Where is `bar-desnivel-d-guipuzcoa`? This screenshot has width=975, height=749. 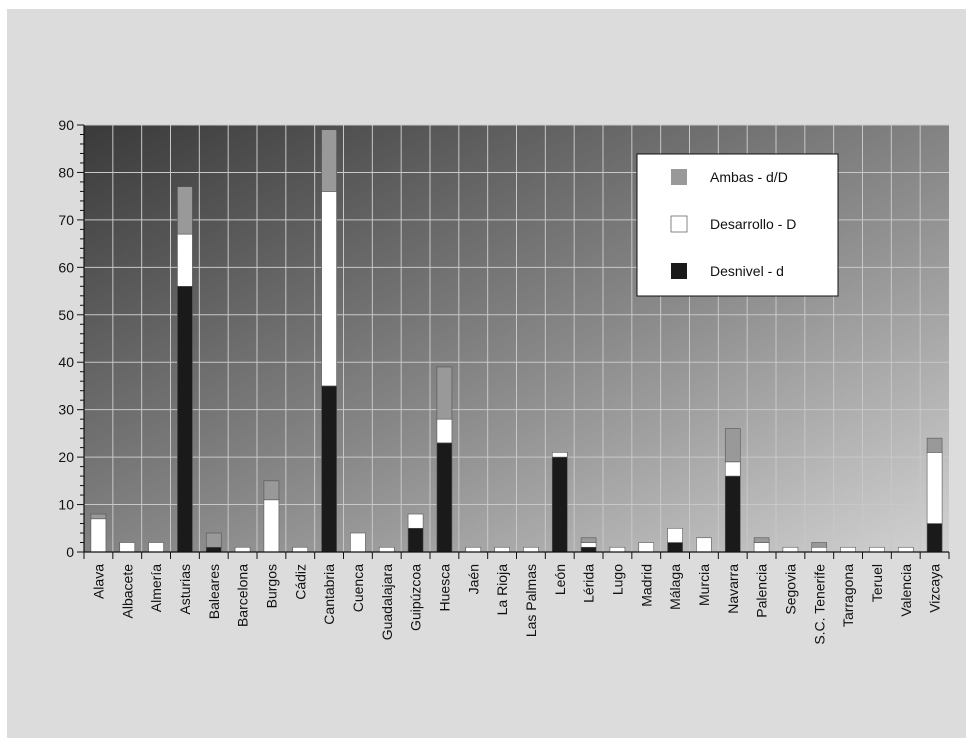
bar-desnivel-d-guipuzcoa is located at coordinates (415, 540).